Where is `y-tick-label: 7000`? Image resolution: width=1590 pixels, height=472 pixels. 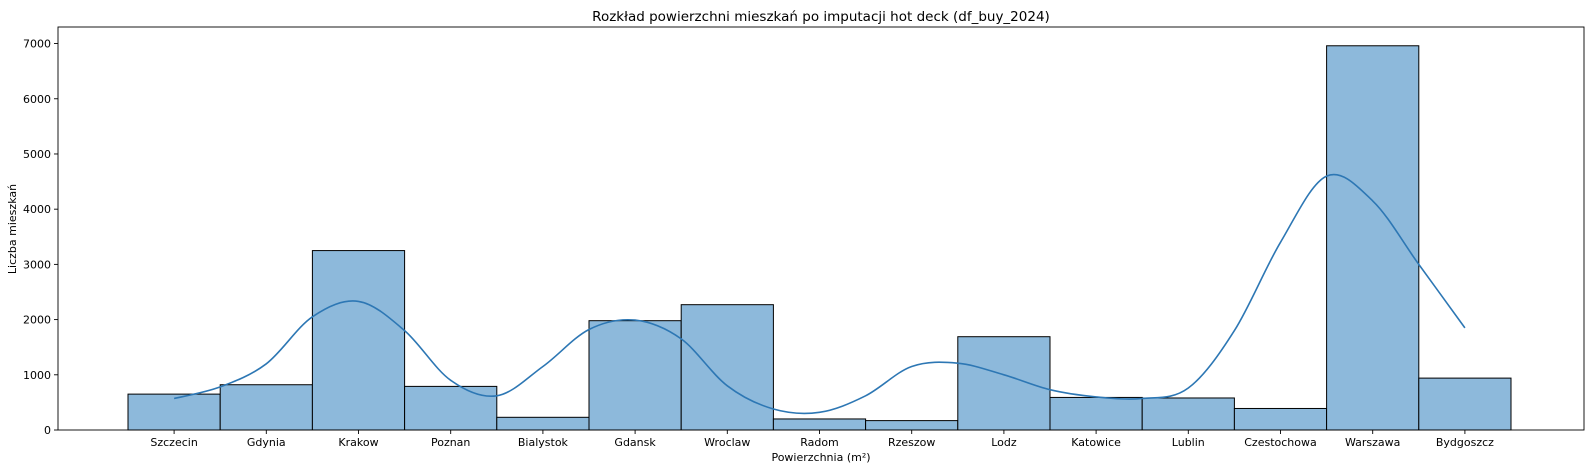 y-tick-label: 7000 is located at coordinates (37, 44).